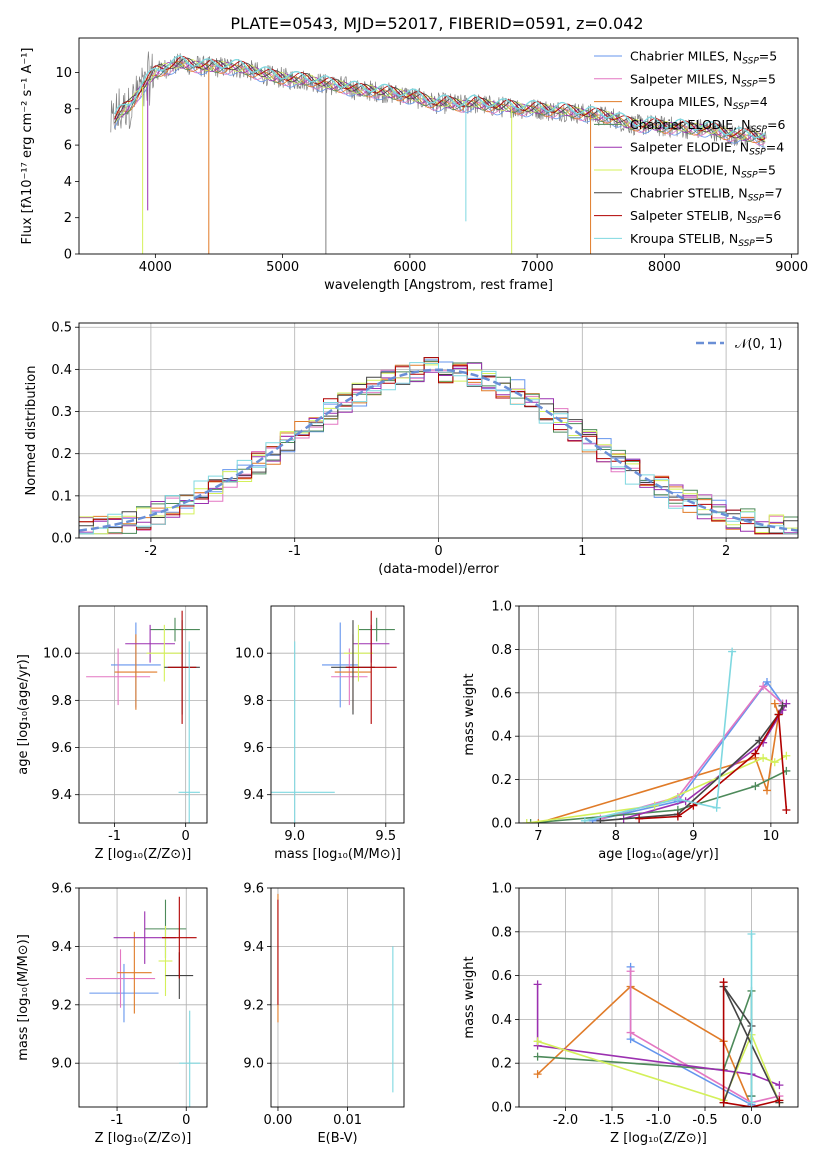 The width and height of the screenshot is (819, 1170). What do you see at coordinates (253, 1005) in the screenshot?
I see `y-tick-label: 9.2` at bounding box center [253, 1005].